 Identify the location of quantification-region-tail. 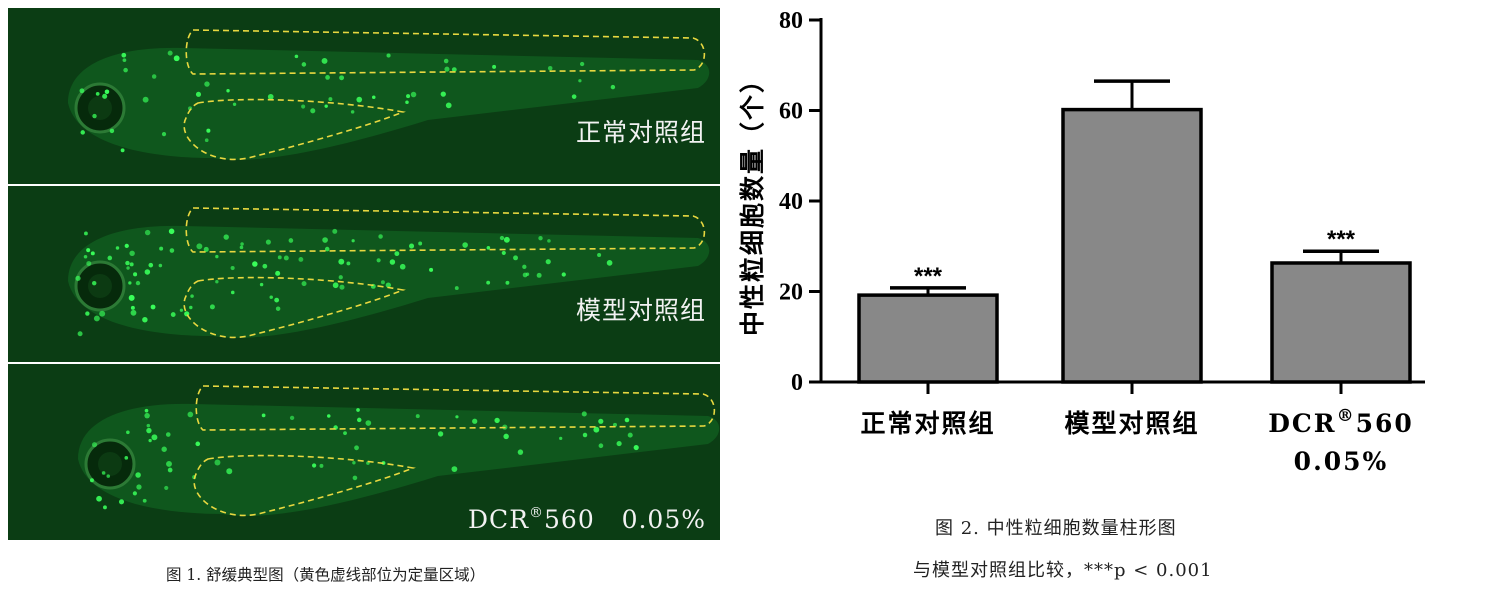
(455, 408).